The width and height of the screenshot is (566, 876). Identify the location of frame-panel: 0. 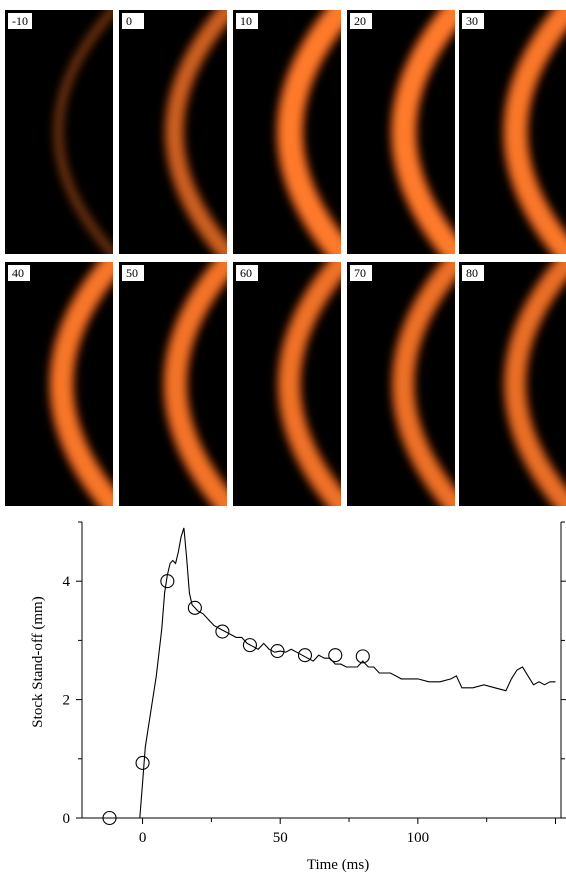
(173, 132).